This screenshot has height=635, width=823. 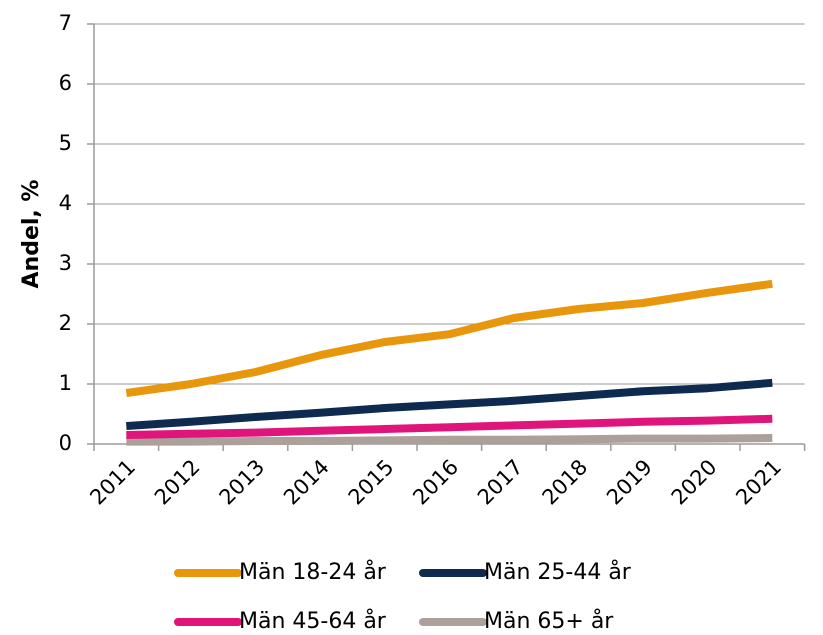 What do you see at coordinates (549, 621) in the screenshot?
I see `legend-label: Män 65+ år` at bounding box center [549, 621].